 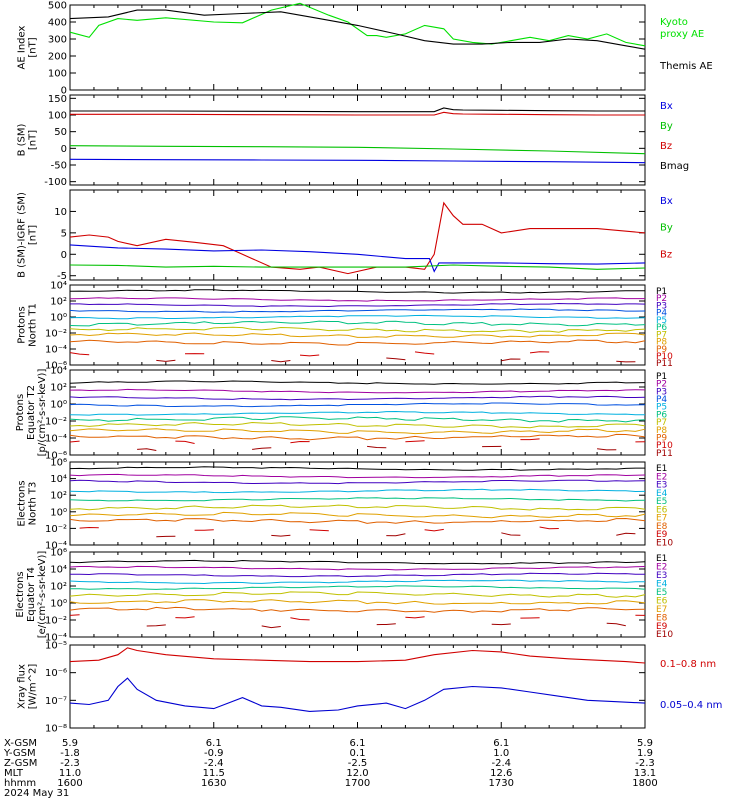 I want to click on y-axis-label: Xray flux, so click(x=22, y=686).